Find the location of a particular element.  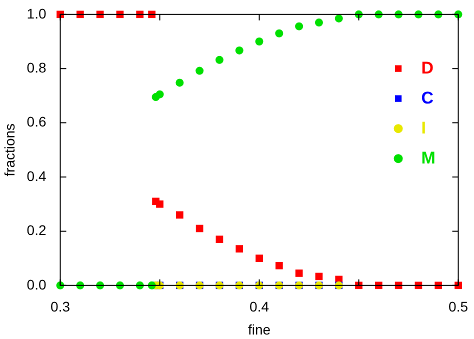

x-tick-label: 0.5 is located at coordinates (458, 306).